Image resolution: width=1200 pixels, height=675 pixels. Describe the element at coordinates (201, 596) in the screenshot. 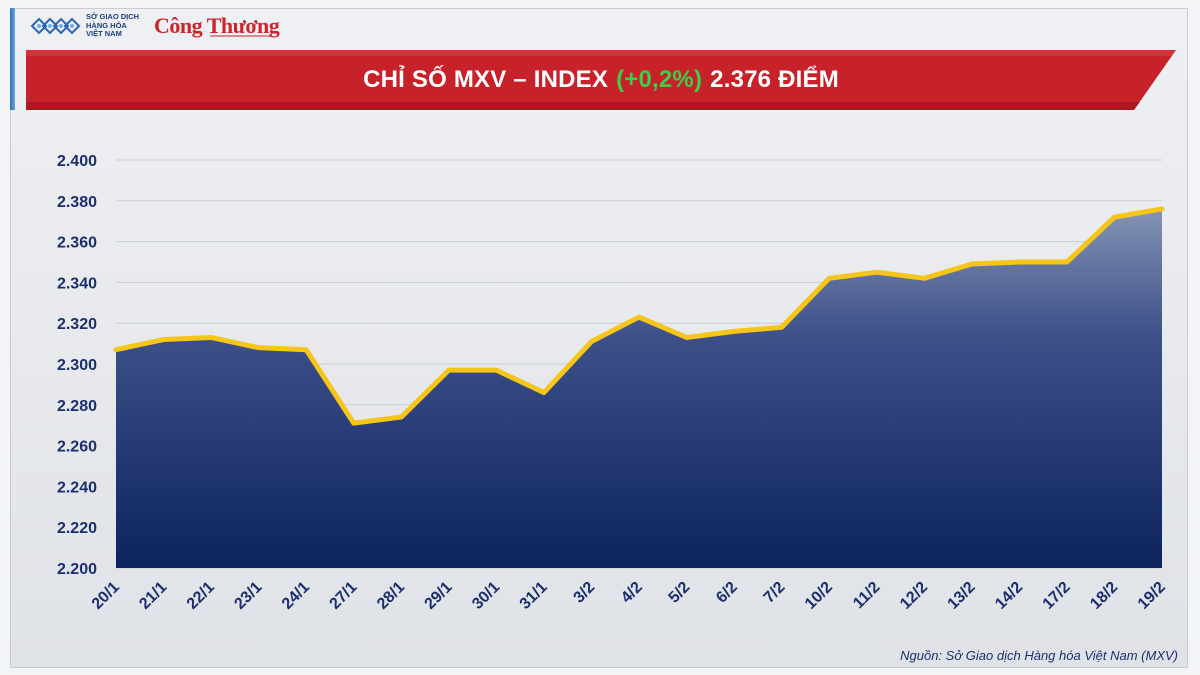

I see `x-tick-label: 22/1` at that location.